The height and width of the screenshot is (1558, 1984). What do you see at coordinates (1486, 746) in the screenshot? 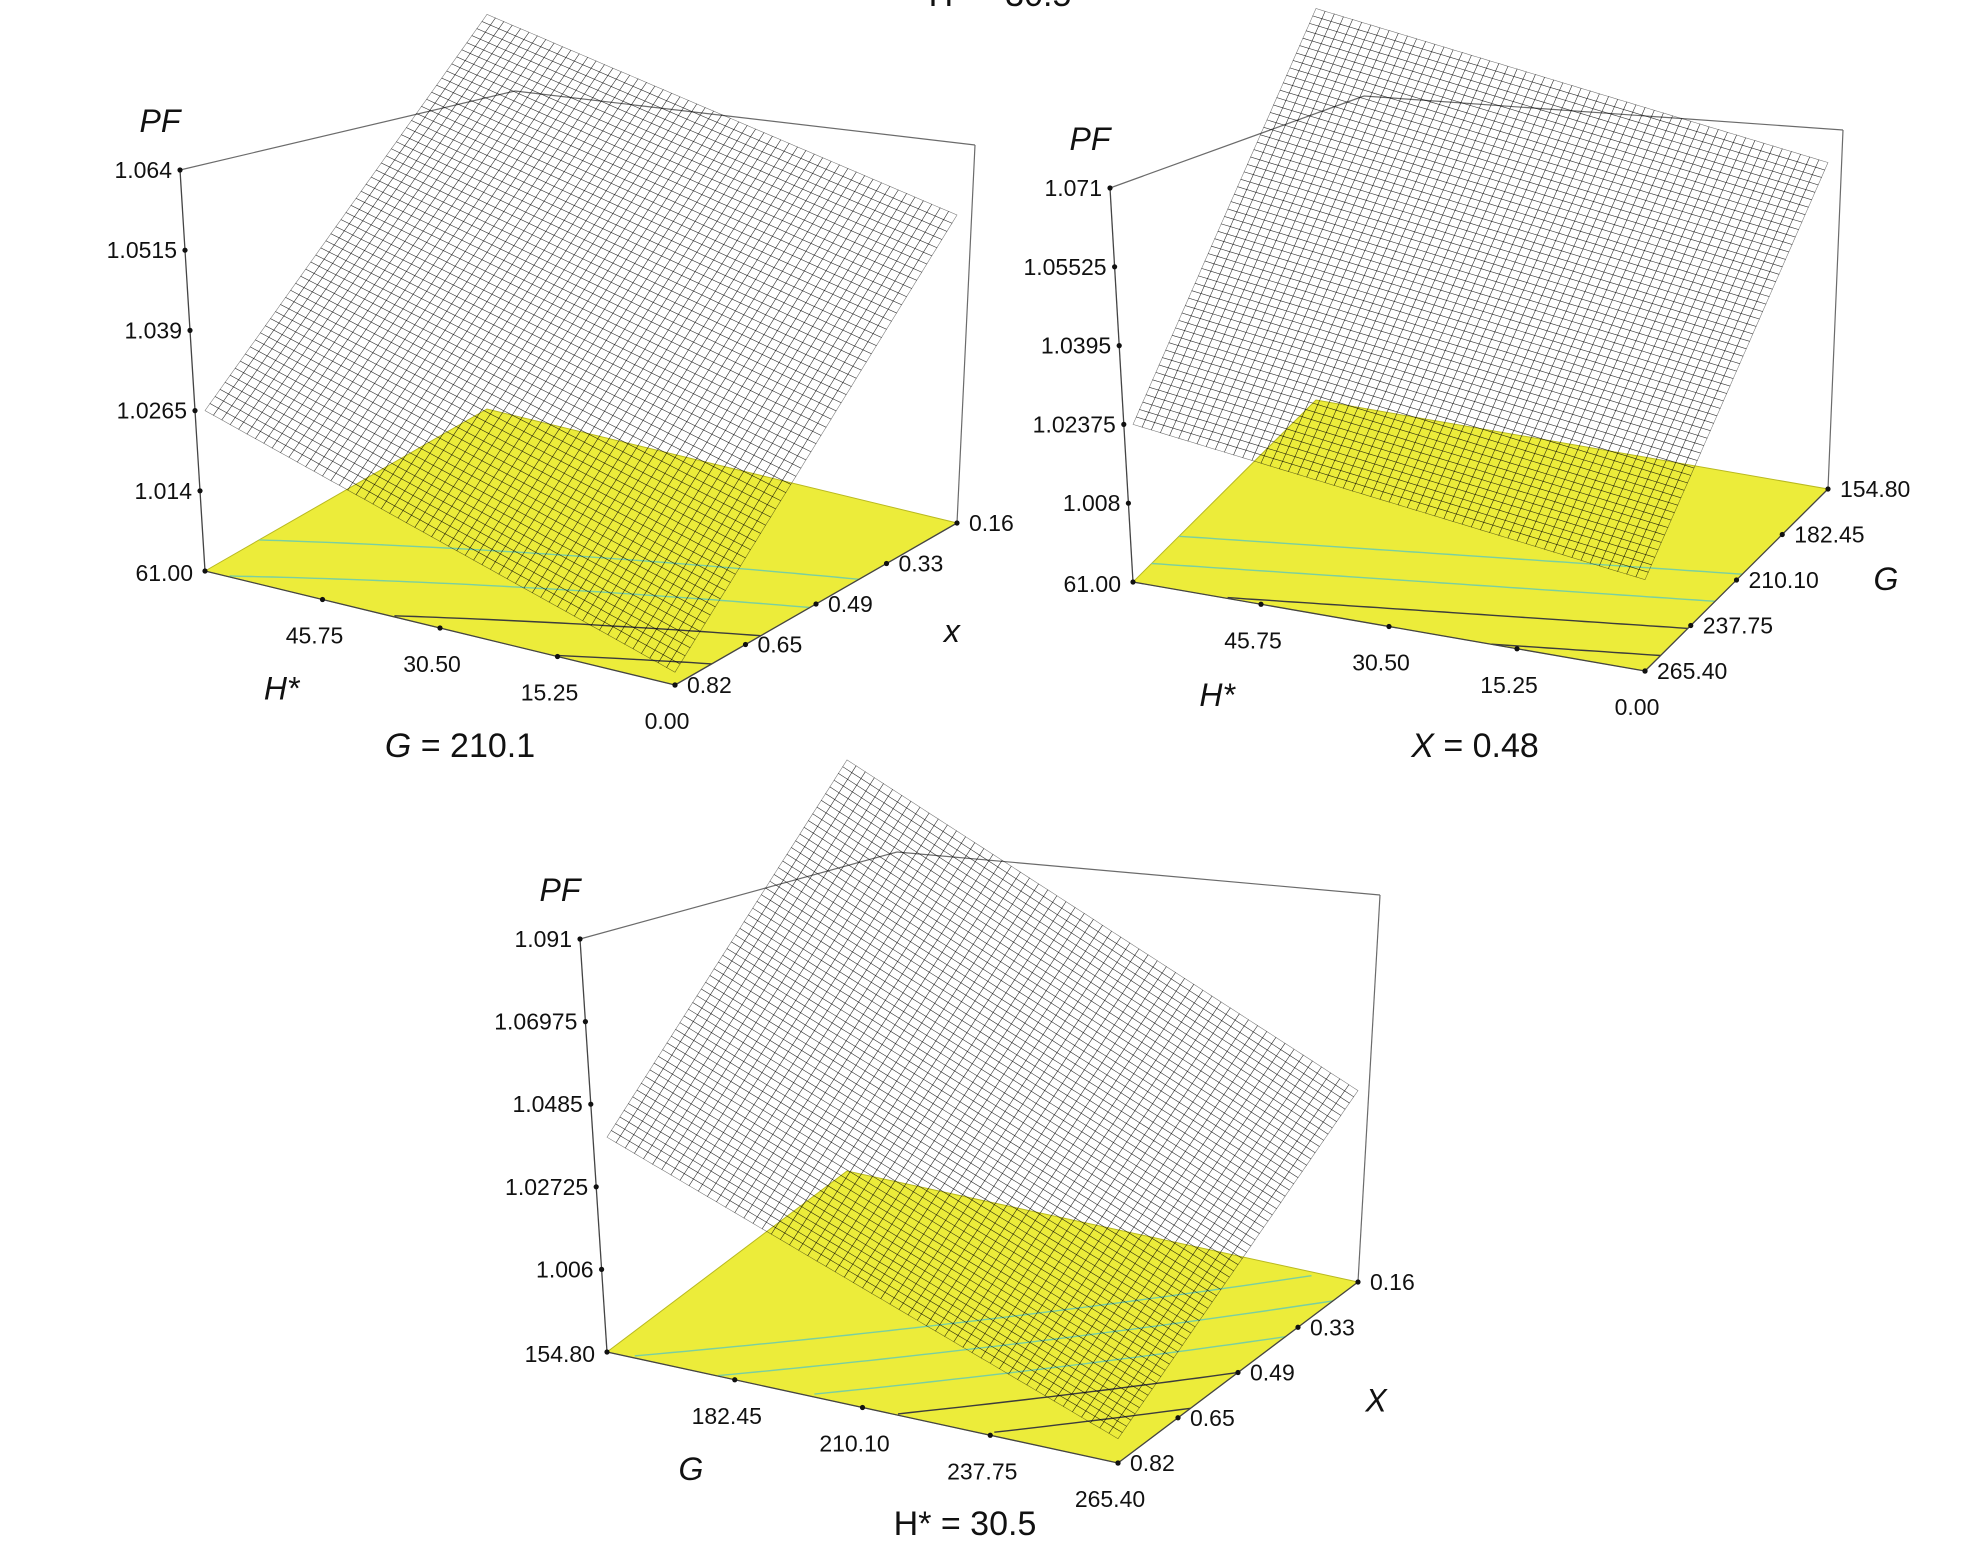
I see `caption-value: = 0.48` at bounding box center [1486, 746].